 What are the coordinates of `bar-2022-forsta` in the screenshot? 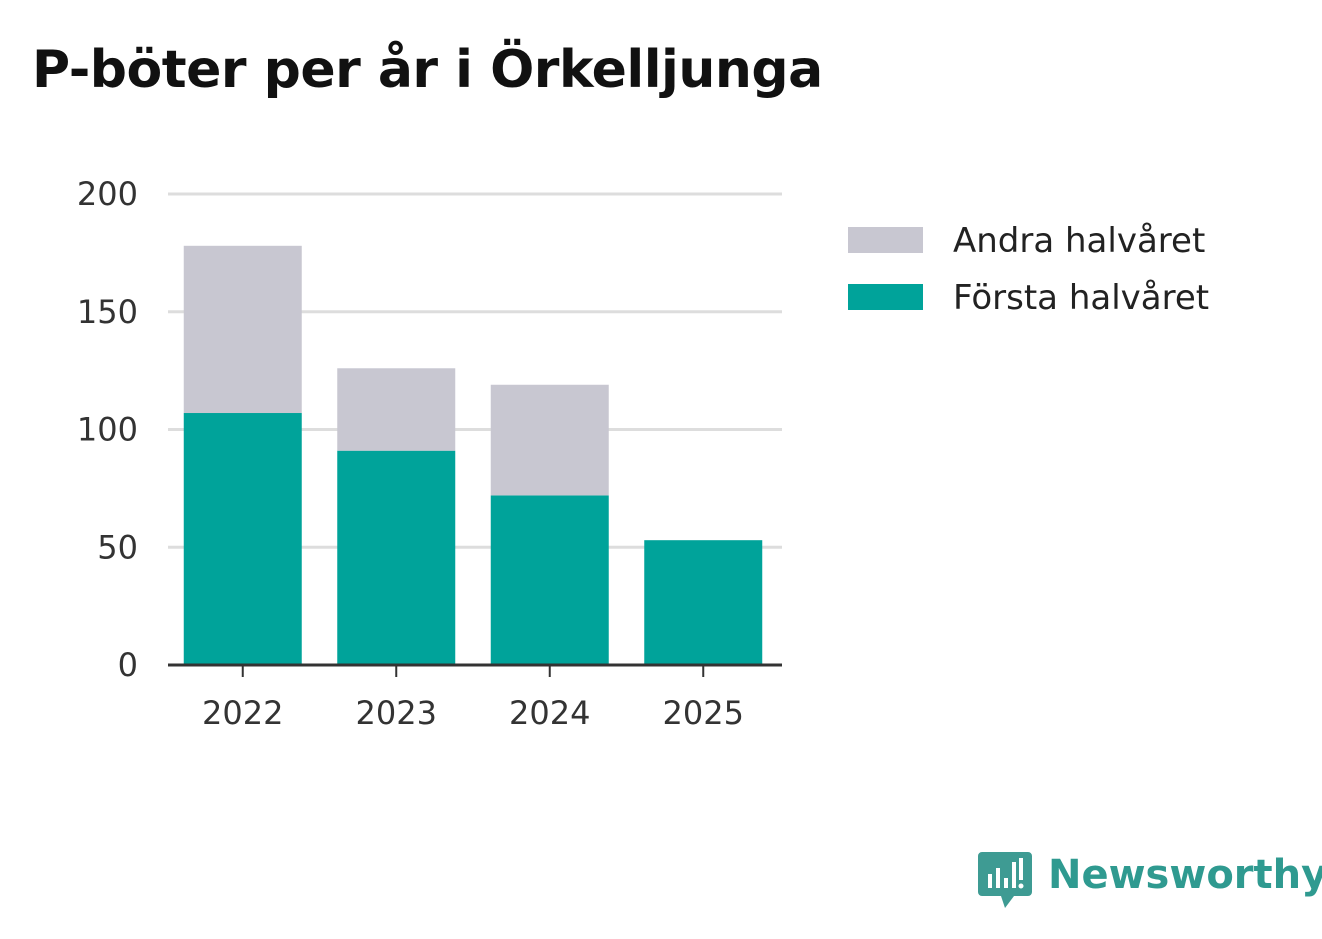 It's located at (242, 539).